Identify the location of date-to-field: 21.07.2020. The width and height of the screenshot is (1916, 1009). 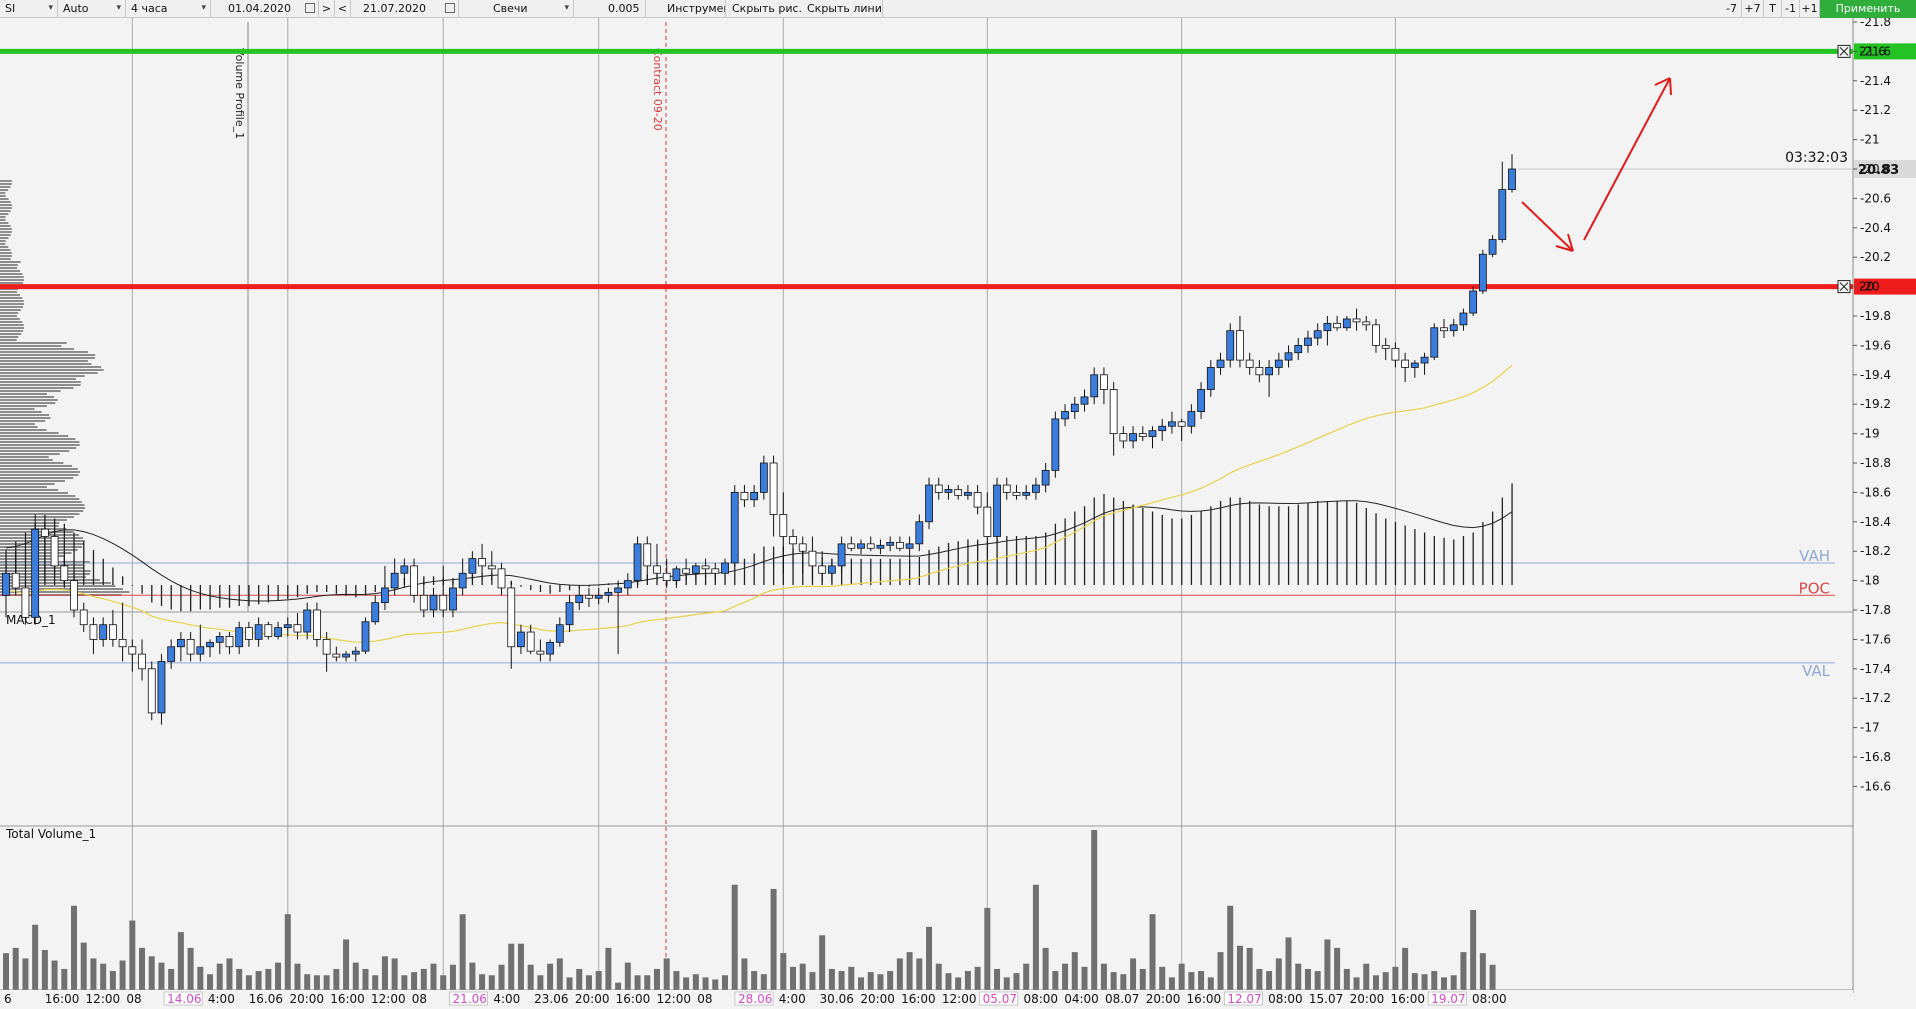
(405, 9).